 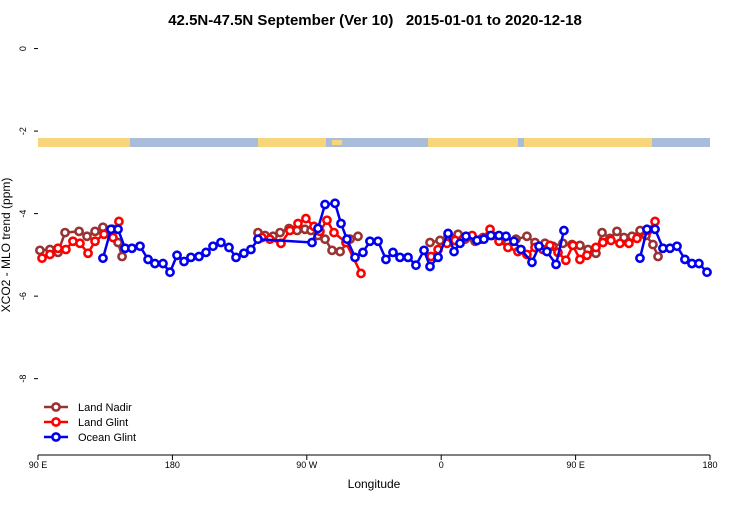 What do you see at coordinates (6, 245) in the screenshot?
I see `y-axis-label: XCO2 - MLO trend (ppm)` at bounding box center [6, 245].